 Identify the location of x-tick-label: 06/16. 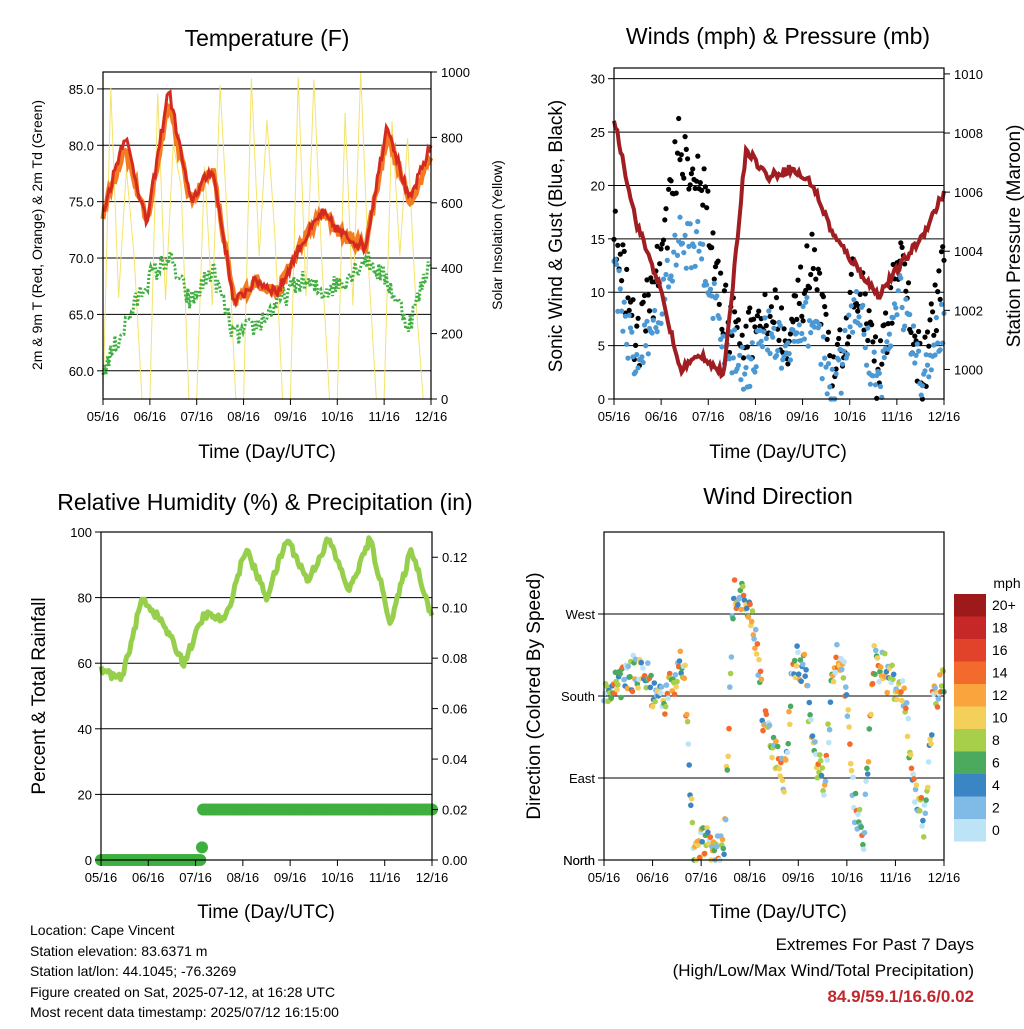
(661, 416).